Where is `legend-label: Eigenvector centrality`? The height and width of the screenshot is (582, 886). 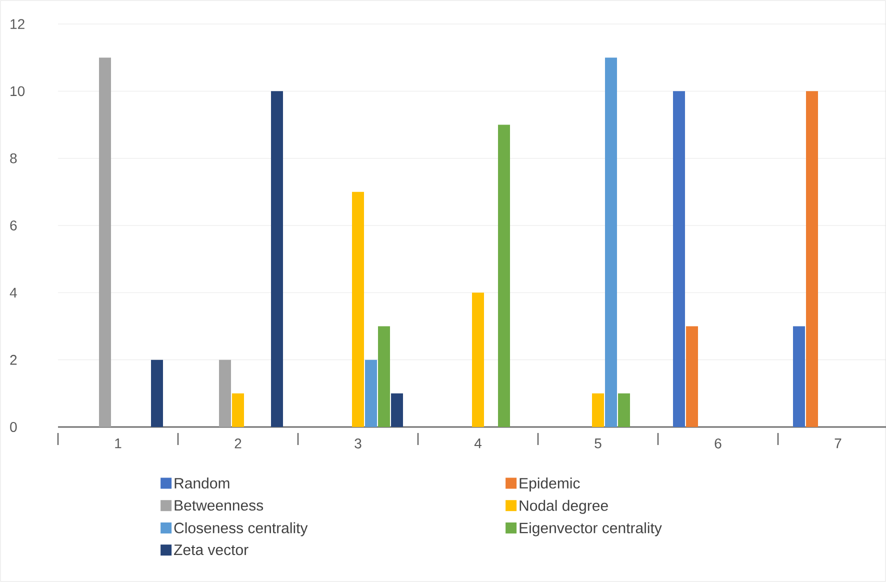 legend-label: Eigenvector centrality is located at coordinates (591, 529).